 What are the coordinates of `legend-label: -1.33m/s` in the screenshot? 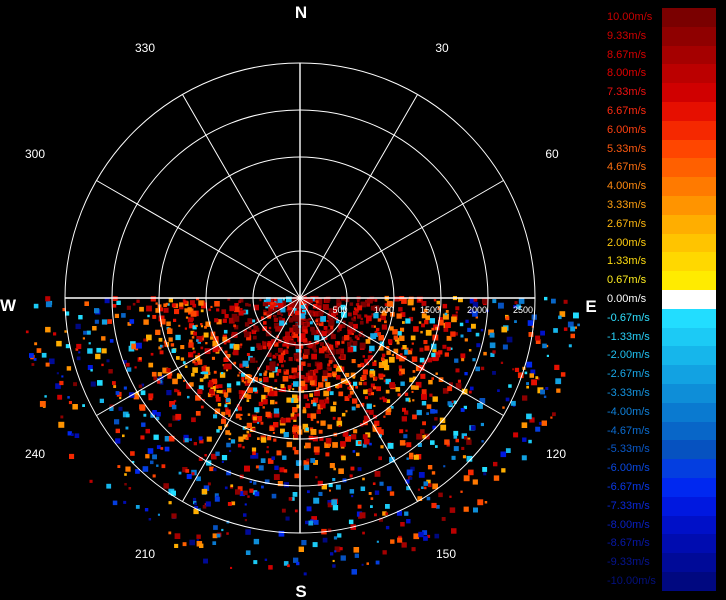 It's located at (628, 336).